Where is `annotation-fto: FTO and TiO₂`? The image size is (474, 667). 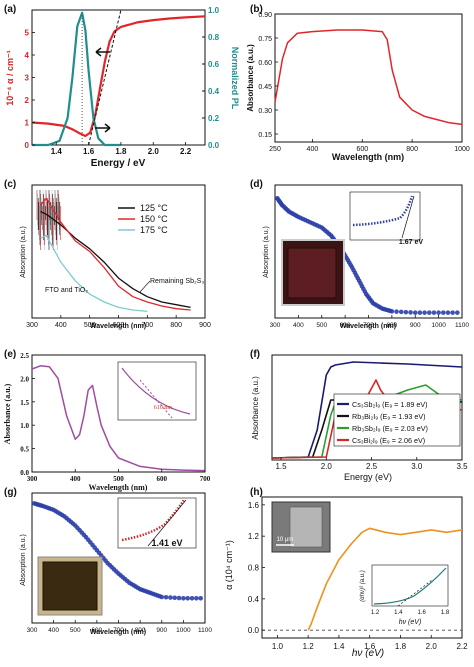
annotation-fto: FTO and TiO₂ is located at coordinates (66, 290).